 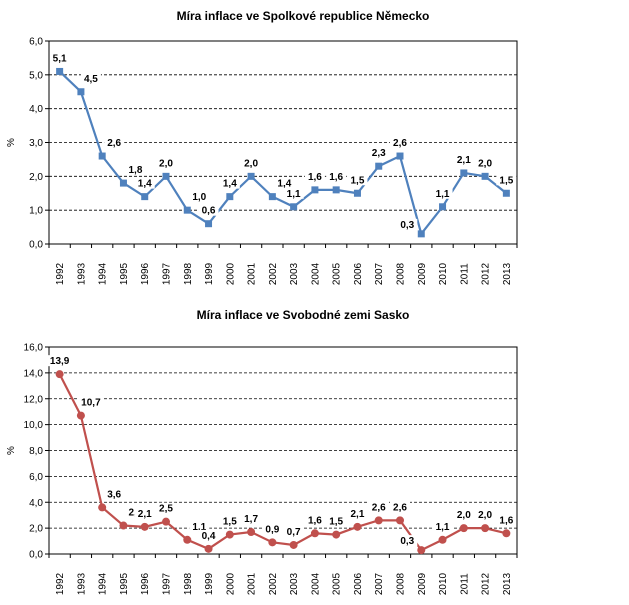 I want to click on x-tick-label: 2012, so click(x=486, y=583).